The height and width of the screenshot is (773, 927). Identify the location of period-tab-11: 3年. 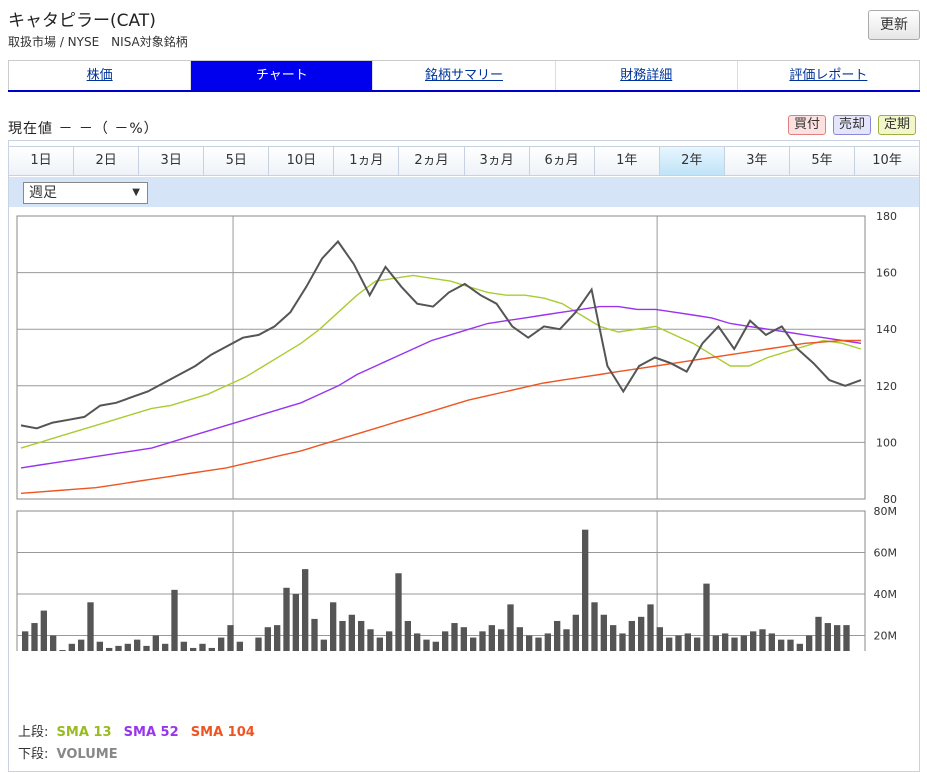
(757, 161).